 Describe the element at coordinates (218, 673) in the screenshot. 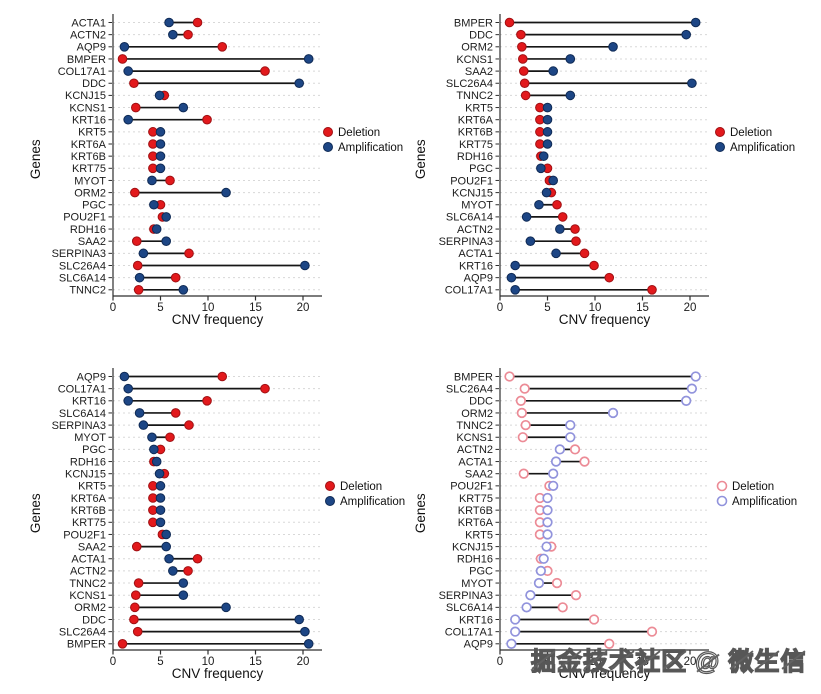

I see `x-axis-title: CNV frequency` at that location.